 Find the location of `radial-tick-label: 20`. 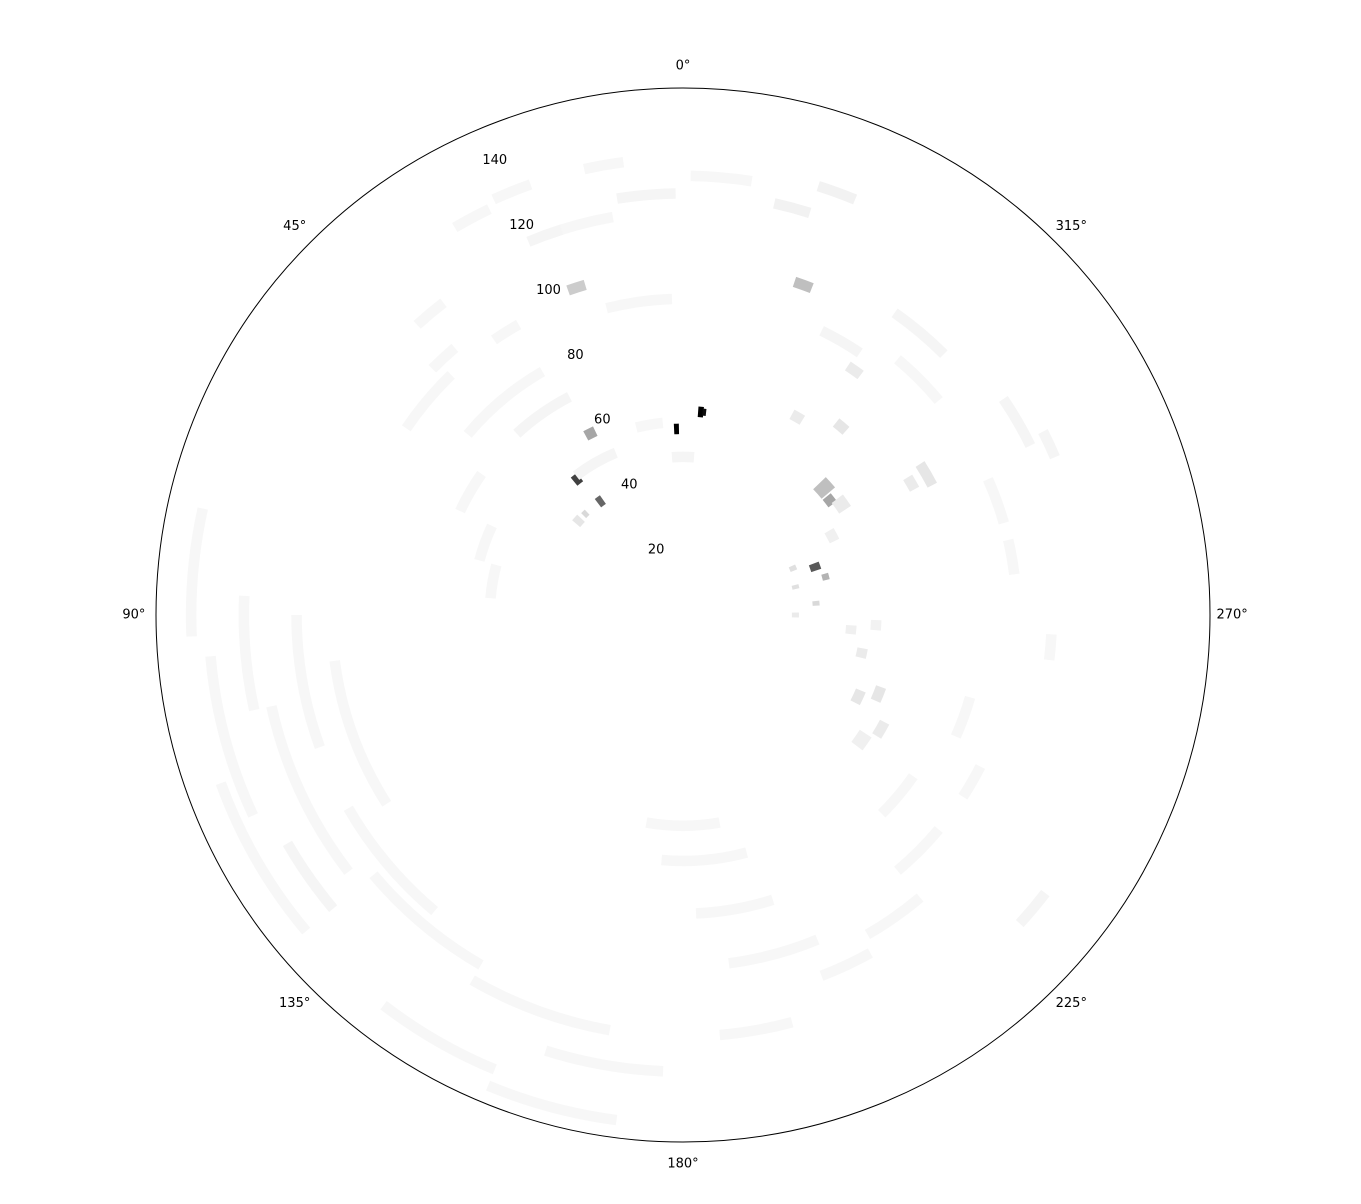

radial-tick-label: 20 is located at coordinates (656, 550).